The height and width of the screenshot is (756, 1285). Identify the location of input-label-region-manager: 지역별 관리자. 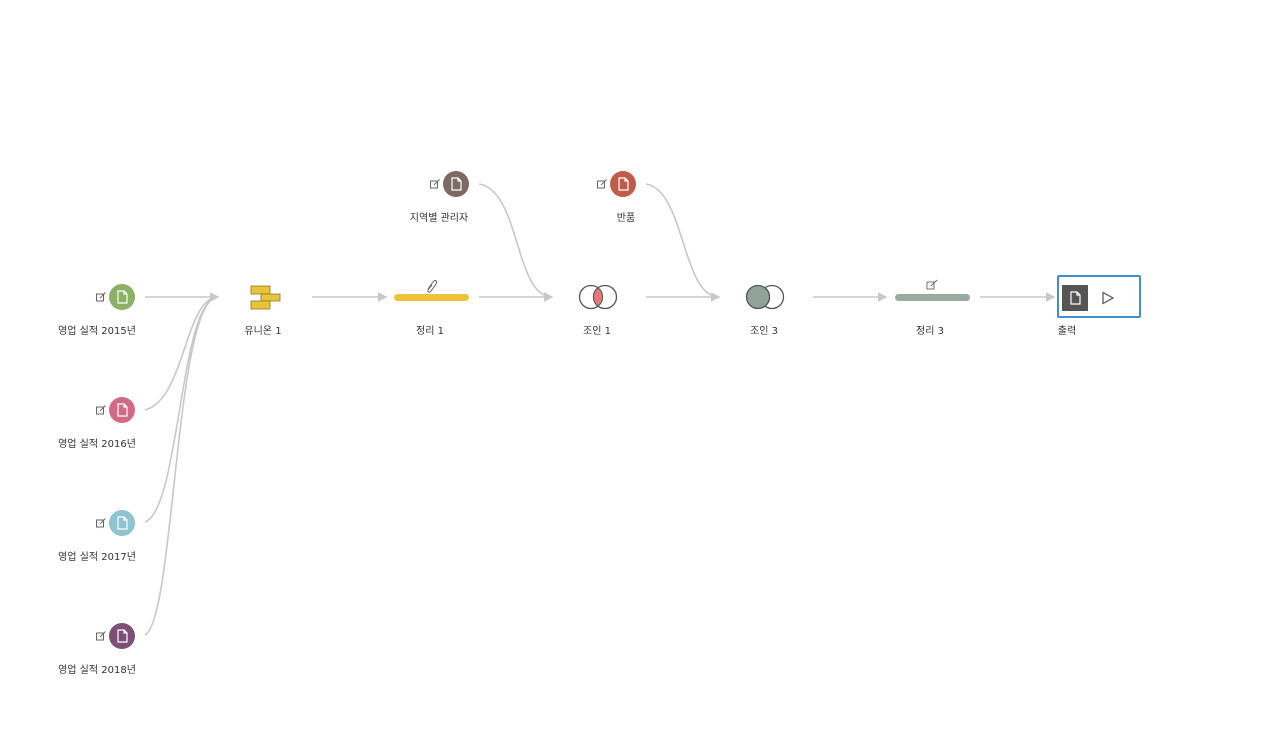
(439, 218).